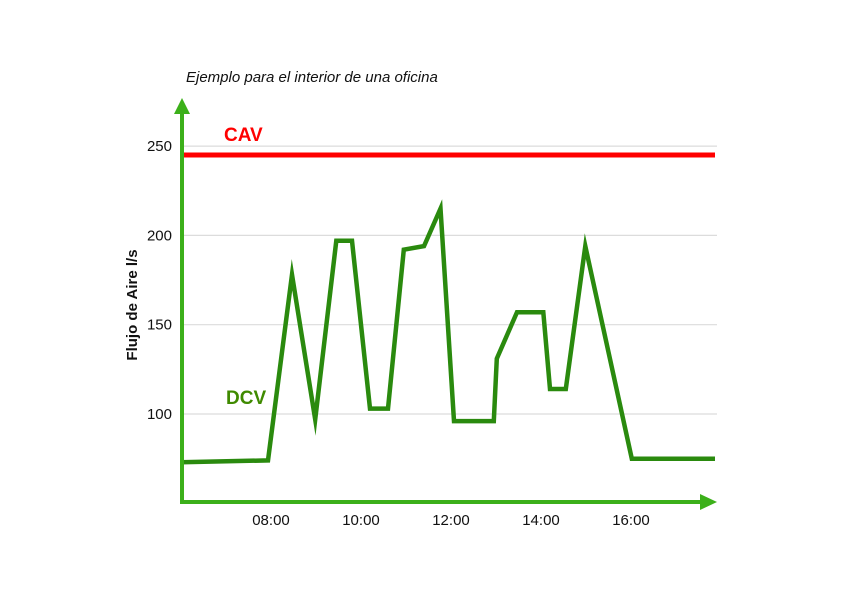  I want to click on x-axis-arrow, so click(708, 502).